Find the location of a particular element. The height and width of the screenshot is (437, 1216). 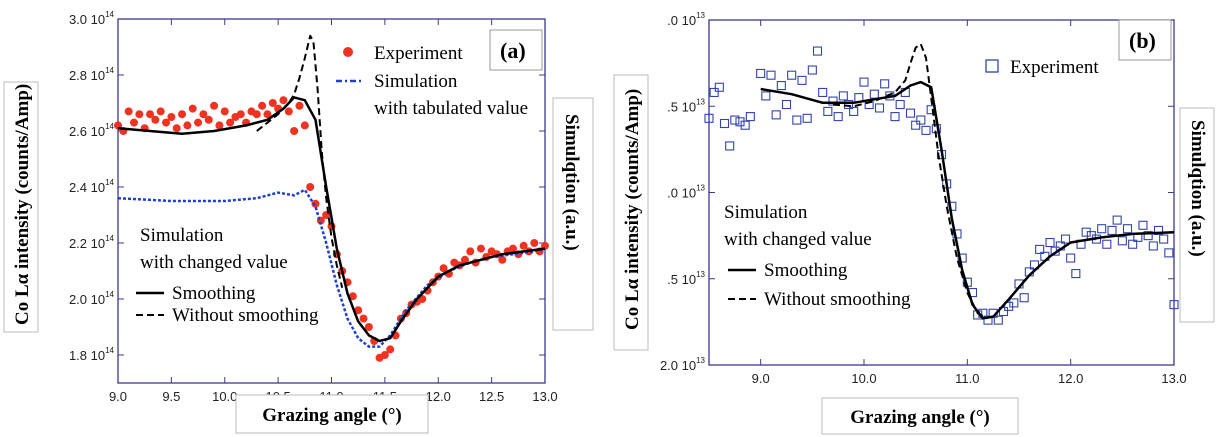

panel-label-a: (a) is located at coordinates (513, 50).